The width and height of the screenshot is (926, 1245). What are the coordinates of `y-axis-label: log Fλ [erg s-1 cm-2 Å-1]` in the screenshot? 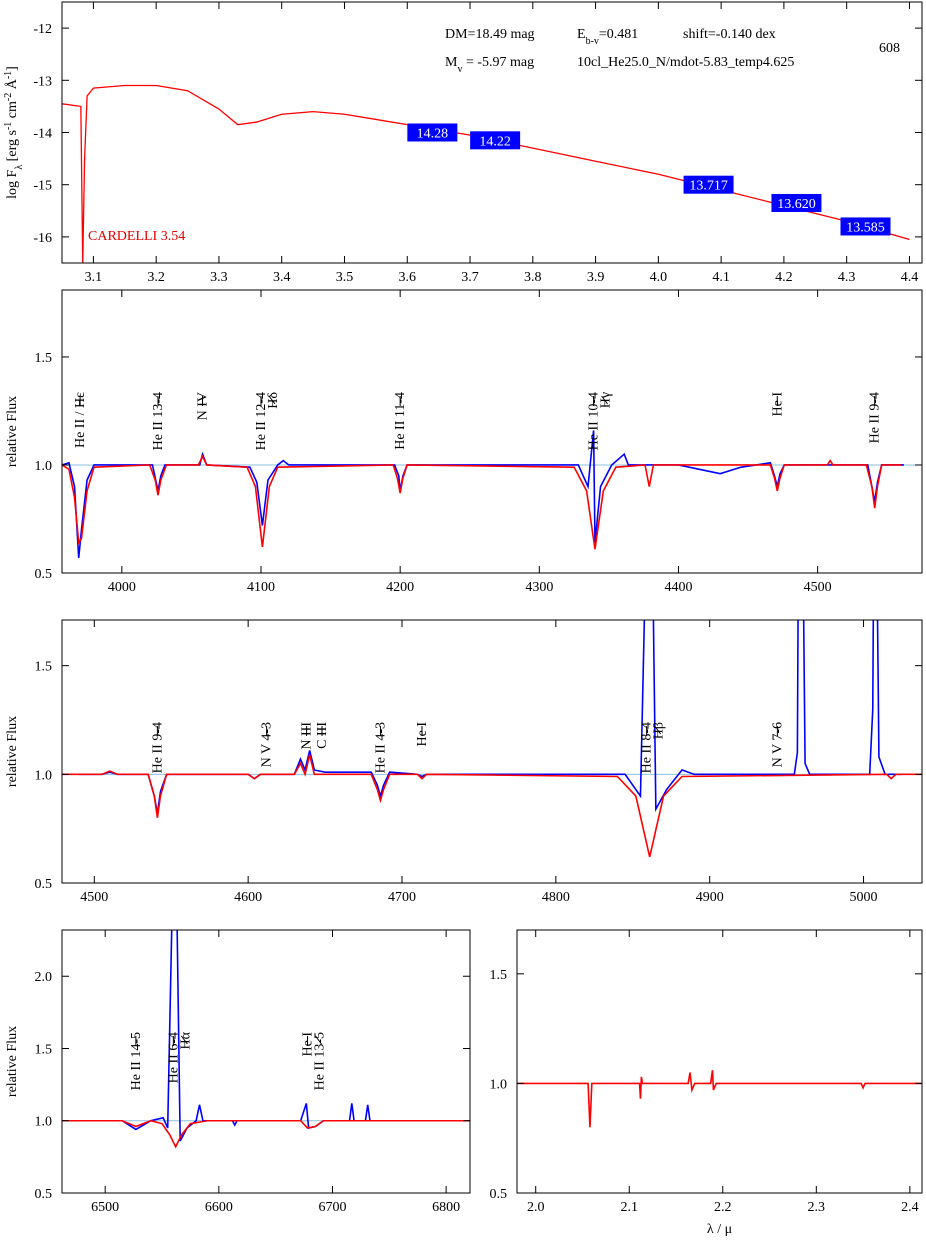 It's located at (14, 132).